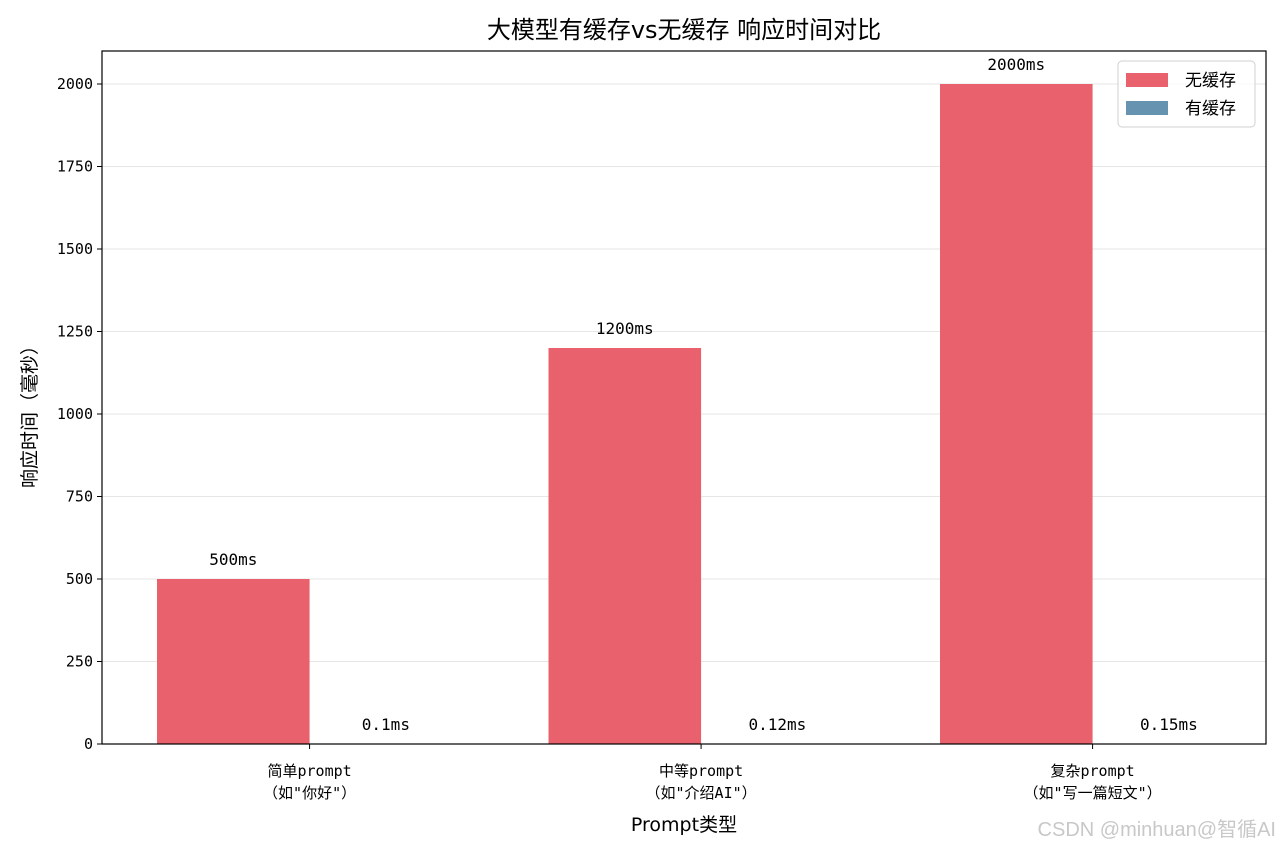 The width and height of the screenshot is (1280, 849). Describe the element at coordinates (1169, 724) in the screenshot. I see `data-label: 0.15ms` at that location.